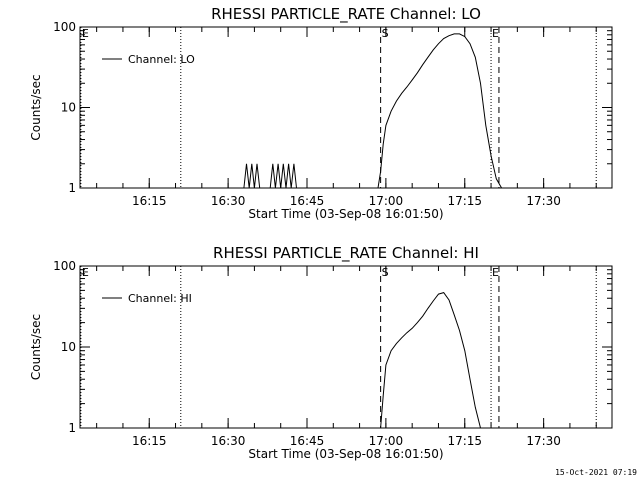 The width and height of the screenshot is (640, 480). What do you see at coordinates (160, 298) in the screenshot?
I see `legend-label: Channel: HI` at bounding box center [160, 298].